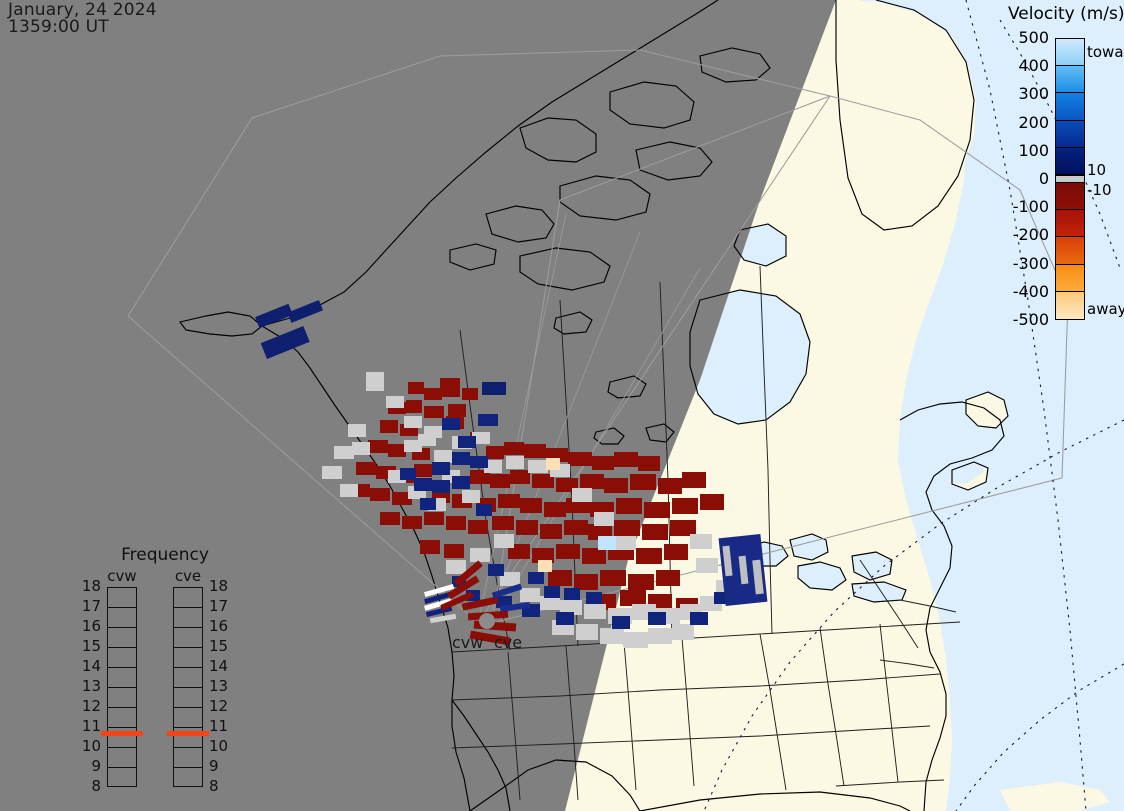 The width and height of the screenshot is (1124, 811). Describe the element at coordinates (91, 586) in the screenshot. I see `frequency-scale-cvw-18: 18` at that location.